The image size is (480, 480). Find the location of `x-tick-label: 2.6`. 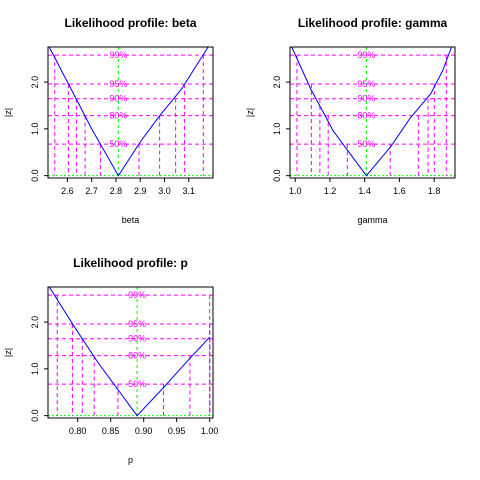

x-tick-label: 2.6 is located at coordinates (67, 191).